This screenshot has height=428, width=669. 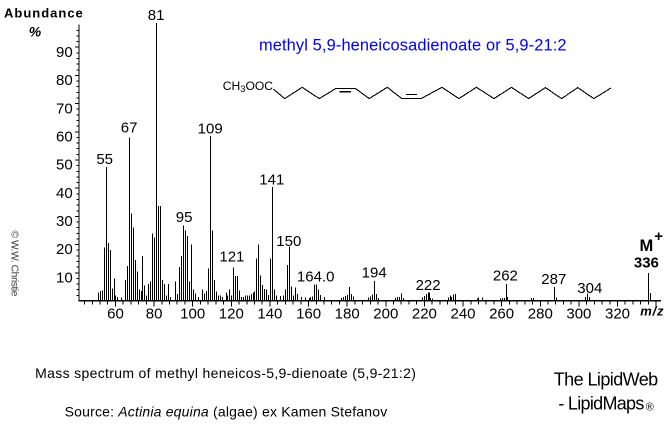 What do you see at coordinates (413, 46) in the screenshot?
I see `svg-text:methyl 5,9-heneicosadienoate o: methyl 5,9-heneicosadienoate or 5,9-21:2` at bounding box center [413, 46].